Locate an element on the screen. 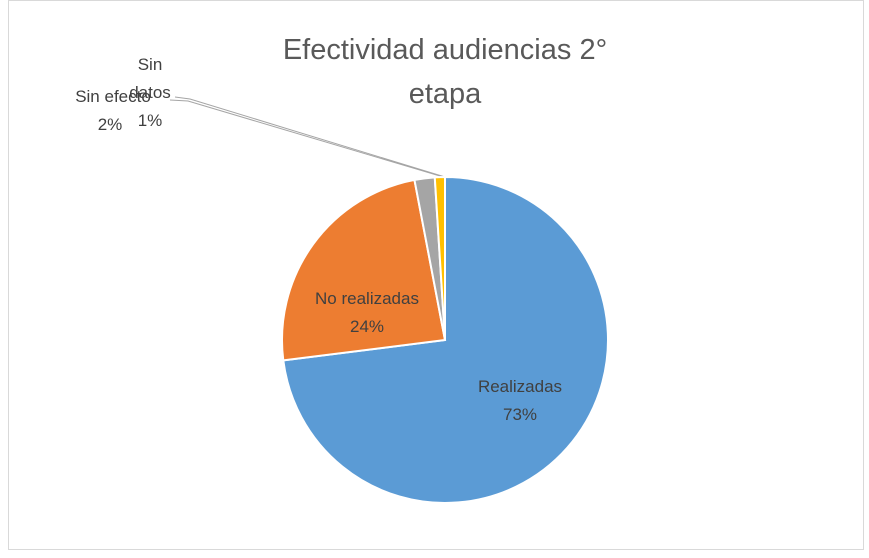 The height and width of the screenshot is (558, 869). slice-label: Sin efecto is located at coordinates (113, 96).